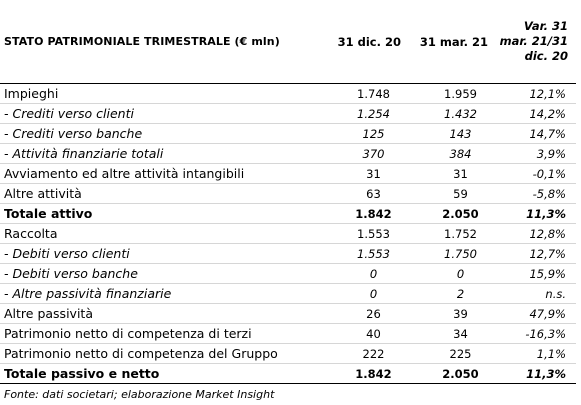 This screenshot has width=581, height=405. Describe the element at coordinates (365, 153) in the screenshot. I see `value-dec-20: 370` at that location.